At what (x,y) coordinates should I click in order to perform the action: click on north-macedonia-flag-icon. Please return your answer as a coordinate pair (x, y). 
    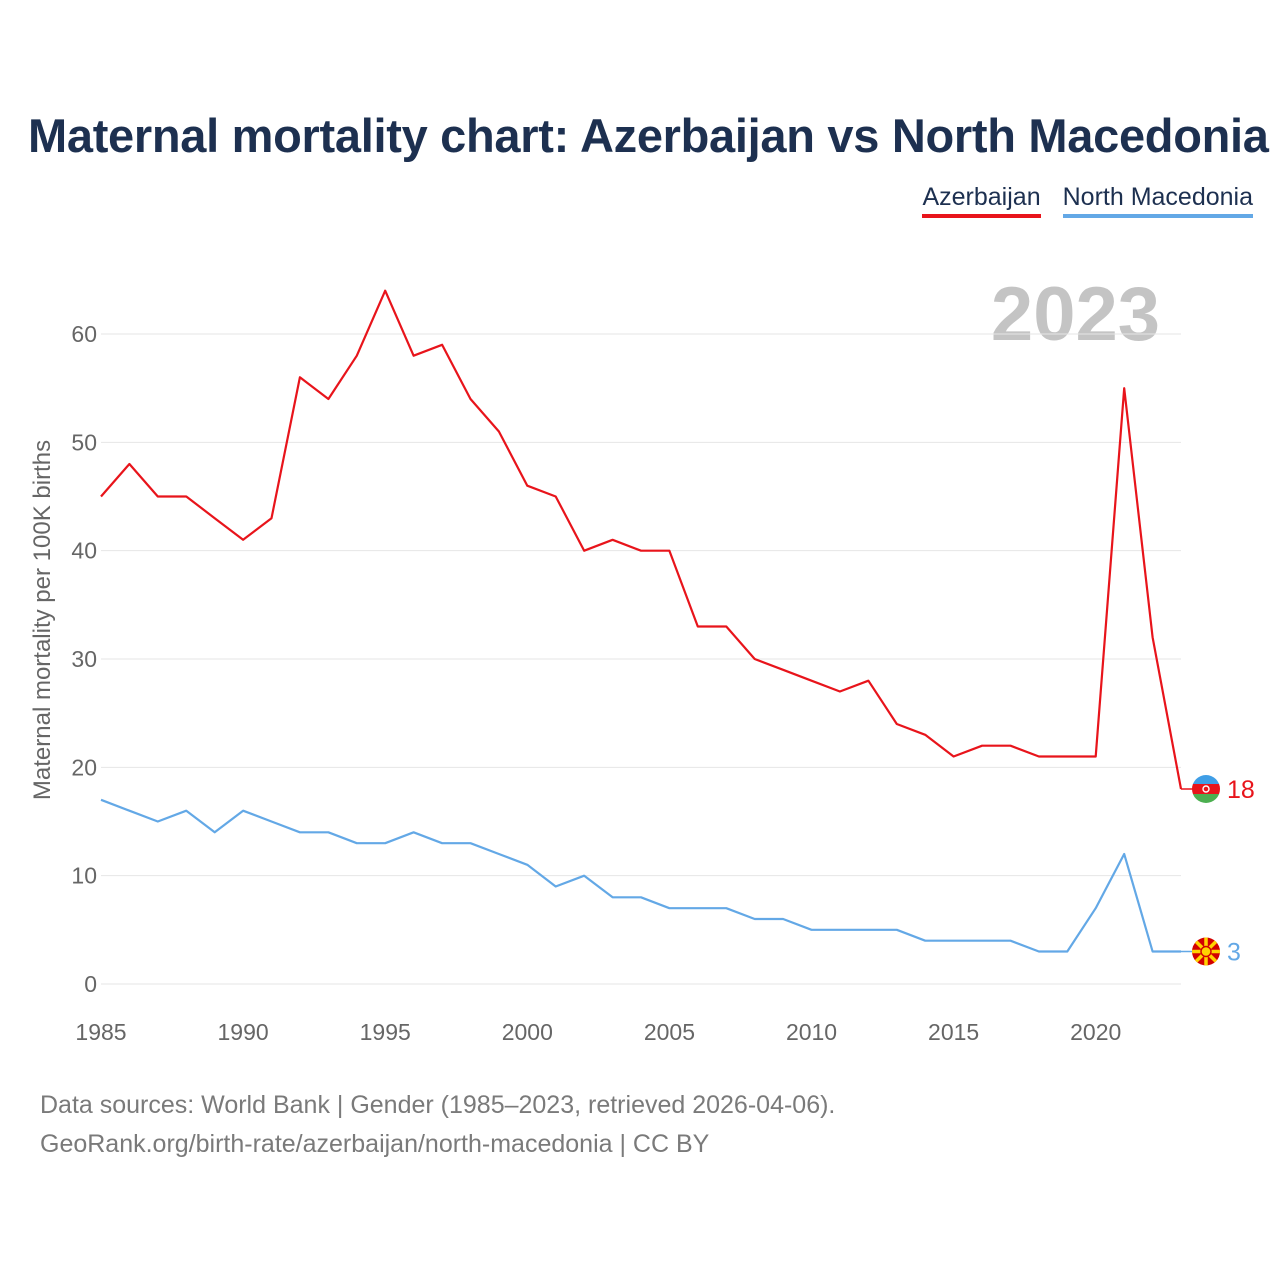
    Looking at the image, I should click on (1206, 951).